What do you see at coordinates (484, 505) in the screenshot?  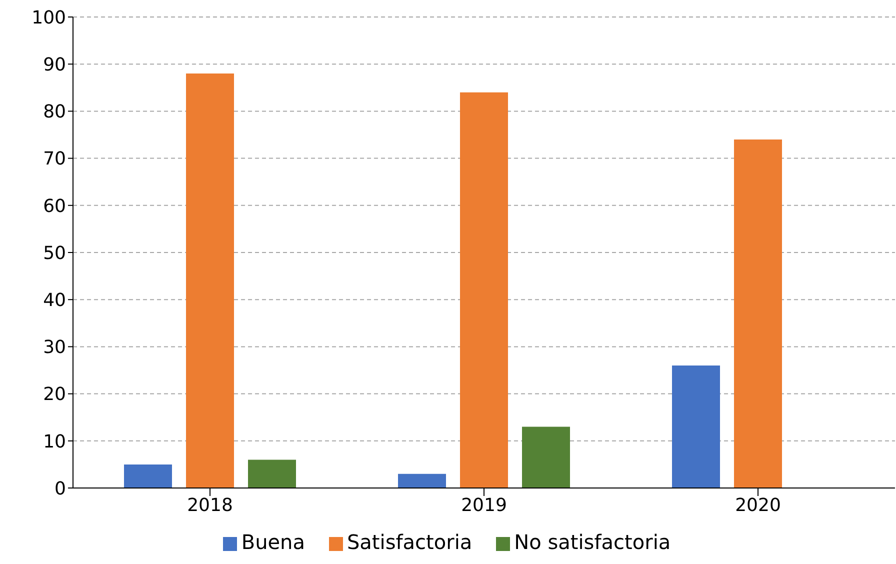 I see `x-tick-label: 2019` at bounding box center [484, 505].